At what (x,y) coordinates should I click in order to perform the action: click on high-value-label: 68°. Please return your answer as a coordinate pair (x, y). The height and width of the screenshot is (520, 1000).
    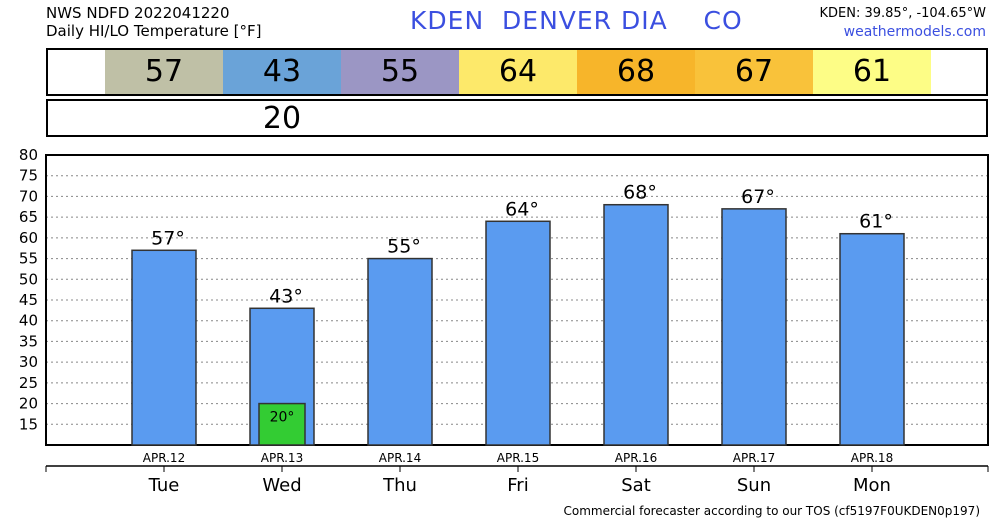
    Looking at the image, I should click on (640, 193).